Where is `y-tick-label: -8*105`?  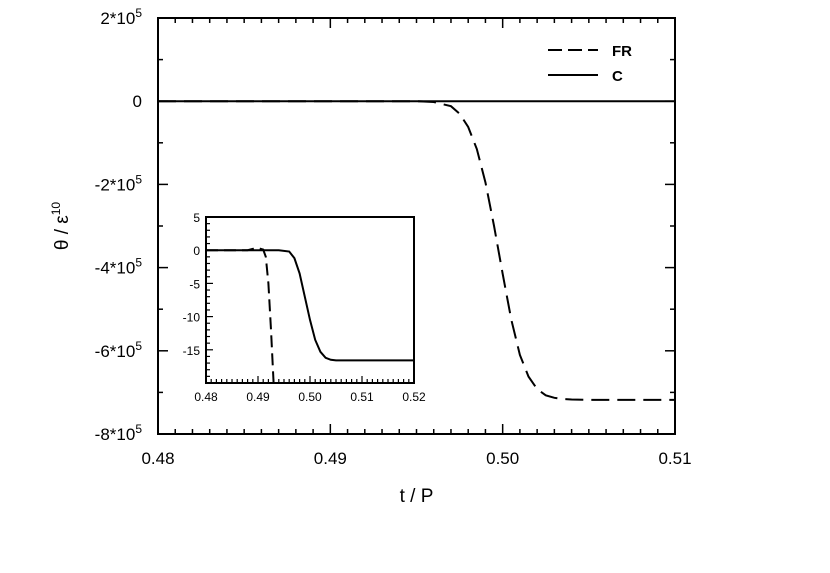 y-tick-label: -8*105 is located at coordinates (119, 433).